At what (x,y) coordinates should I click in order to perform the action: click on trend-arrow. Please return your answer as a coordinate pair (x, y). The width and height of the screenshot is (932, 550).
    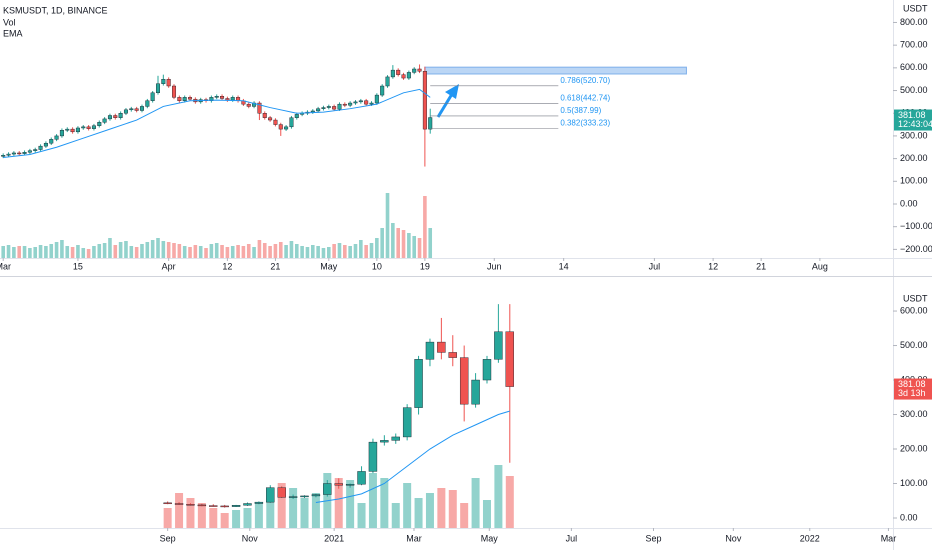
    Looking at the image, I should click on (447, 101).